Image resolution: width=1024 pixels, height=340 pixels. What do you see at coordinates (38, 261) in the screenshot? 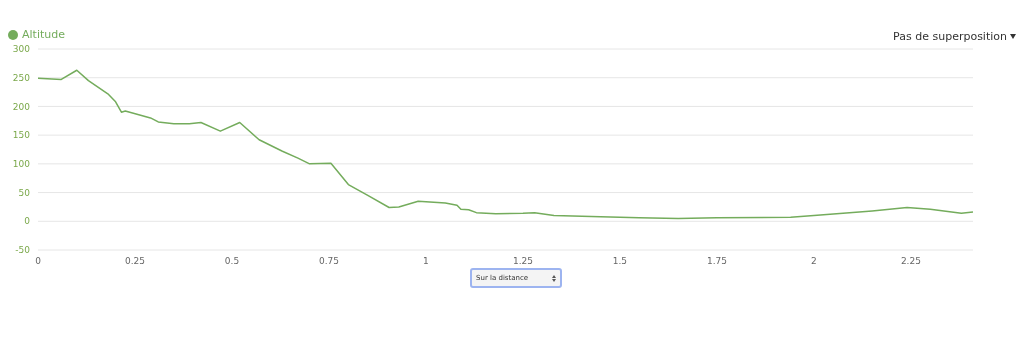
I see `x-tick-label: 0` at bounding box center [38, 261].